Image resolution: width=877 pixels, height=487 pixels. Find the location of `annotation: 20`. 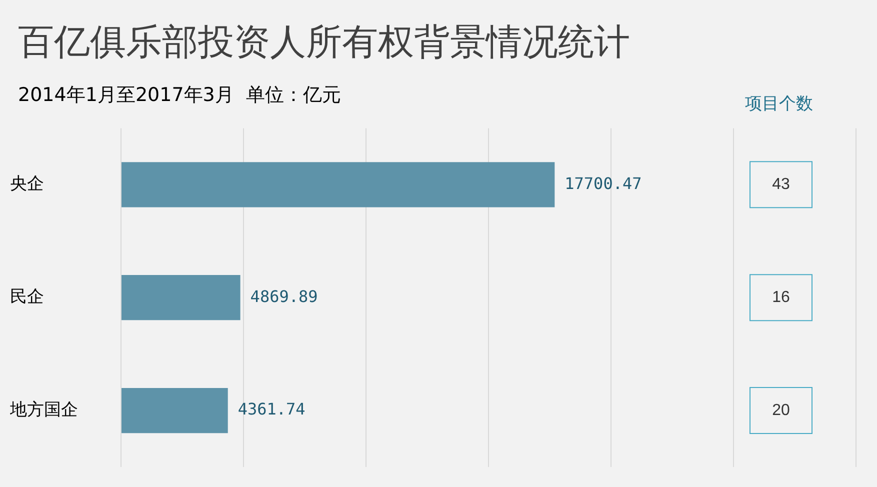

annotation: 20 is located at coordinates (781, 410).